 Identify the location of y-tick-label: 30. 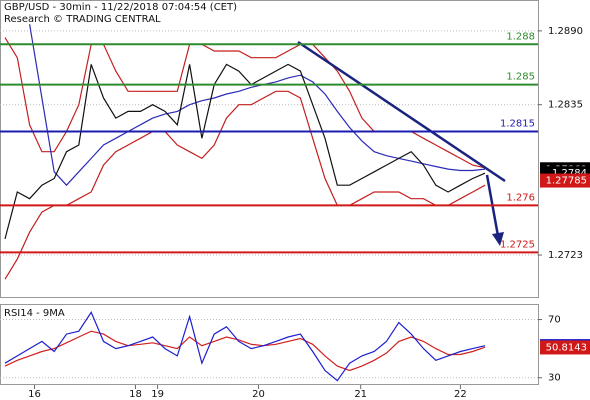
(554, 378).